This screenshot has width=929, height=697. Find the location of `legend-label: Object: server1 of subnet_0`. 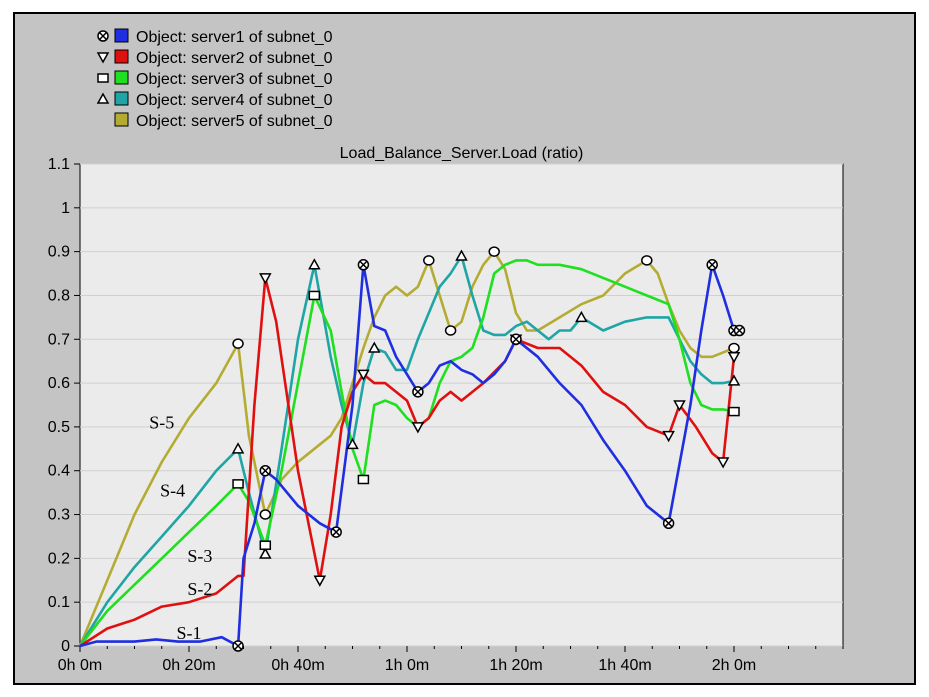

legend-label: Object: server1 of subnet_0 is located at coordinates (234, 37).